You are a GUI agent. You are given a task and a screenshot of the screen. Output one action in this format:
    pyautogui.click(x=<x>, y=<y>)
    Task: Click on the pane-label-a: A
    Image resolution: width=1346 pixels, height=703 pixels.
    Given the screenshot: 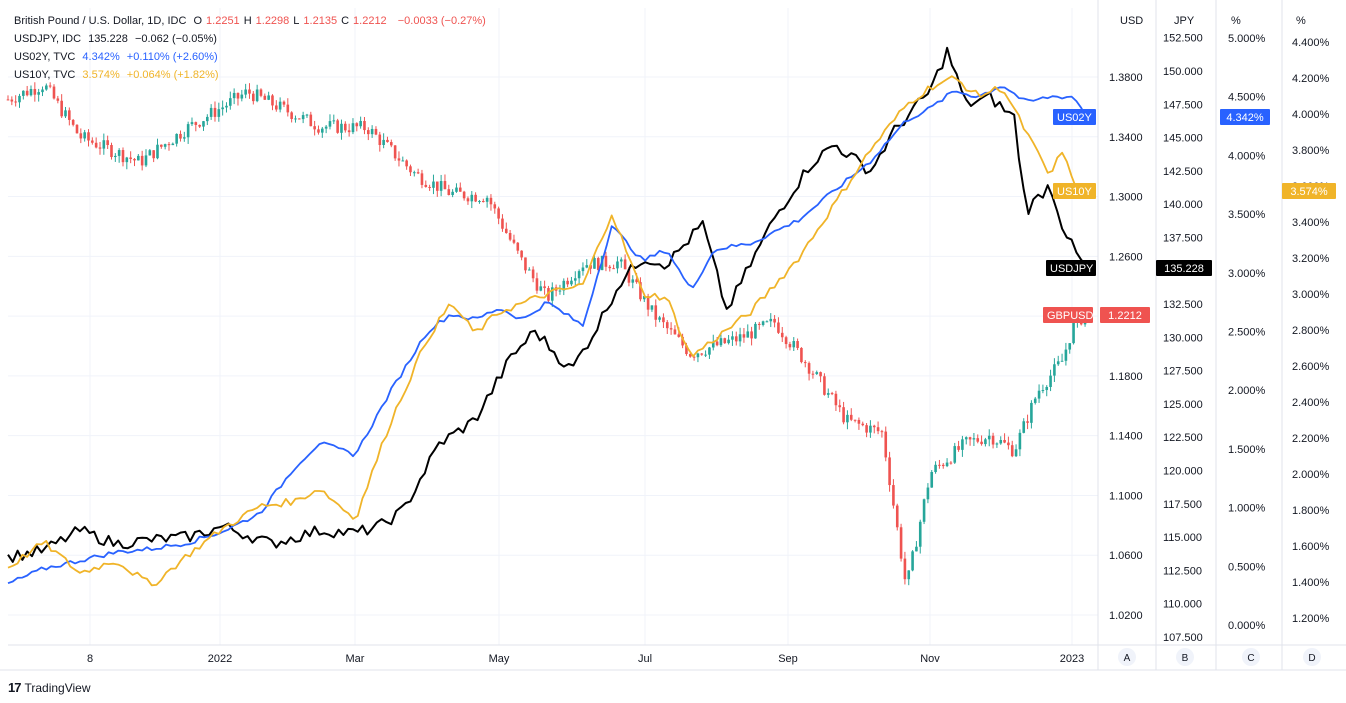 What is the action you would take?
    pyautogui.click(x=1127, y=658)
    